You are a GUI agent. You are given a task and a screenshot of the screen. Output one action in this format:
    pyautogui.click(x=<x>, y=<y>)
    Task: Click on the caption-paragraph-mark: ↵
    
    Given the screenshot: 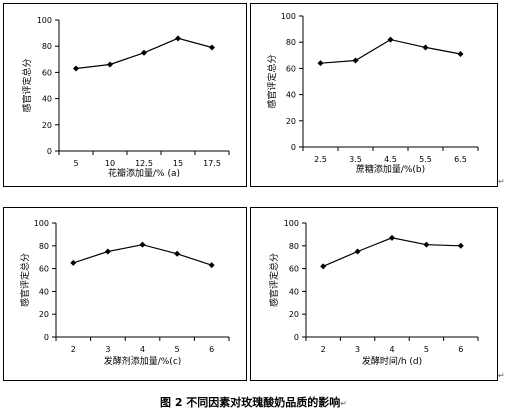 What is the action you would take?
    pyautogui.click(x=343, y=403)
    